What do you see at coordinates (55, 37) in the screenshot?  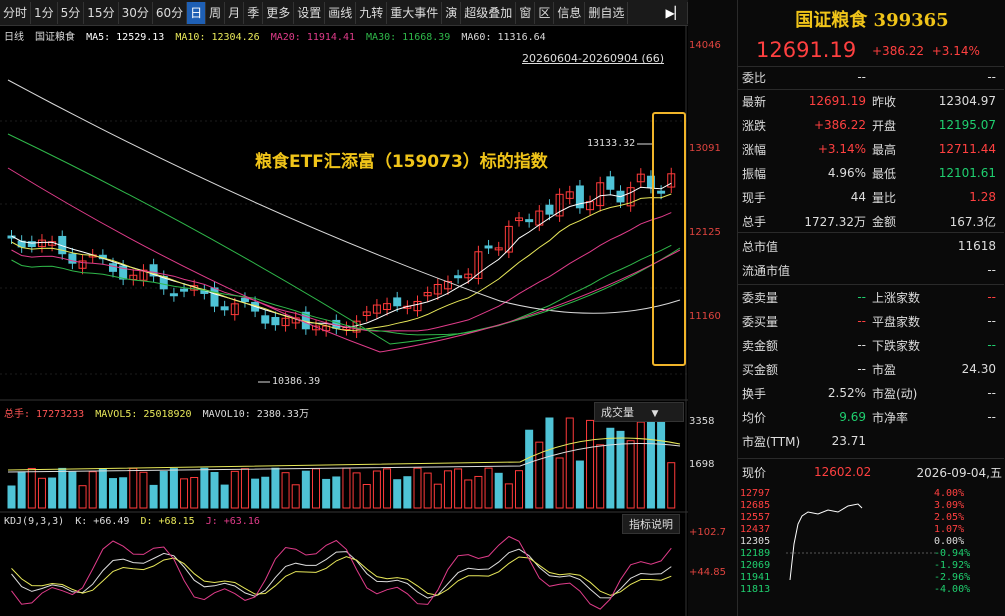 I see `index-name-label: 国证粮食` at bounding box center [55, 37].